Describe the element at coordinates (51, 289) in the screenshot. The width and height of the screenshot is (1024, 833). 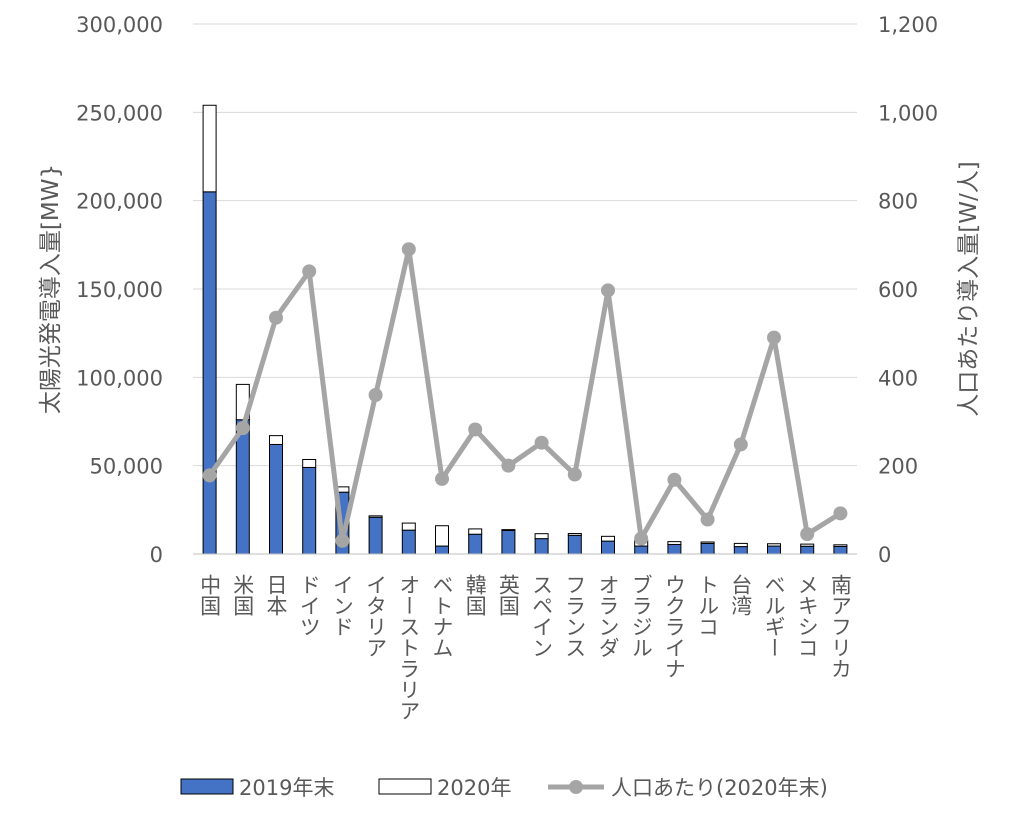
I see `y-axis-title: 太陽光発電導入量[MW}` at that location.